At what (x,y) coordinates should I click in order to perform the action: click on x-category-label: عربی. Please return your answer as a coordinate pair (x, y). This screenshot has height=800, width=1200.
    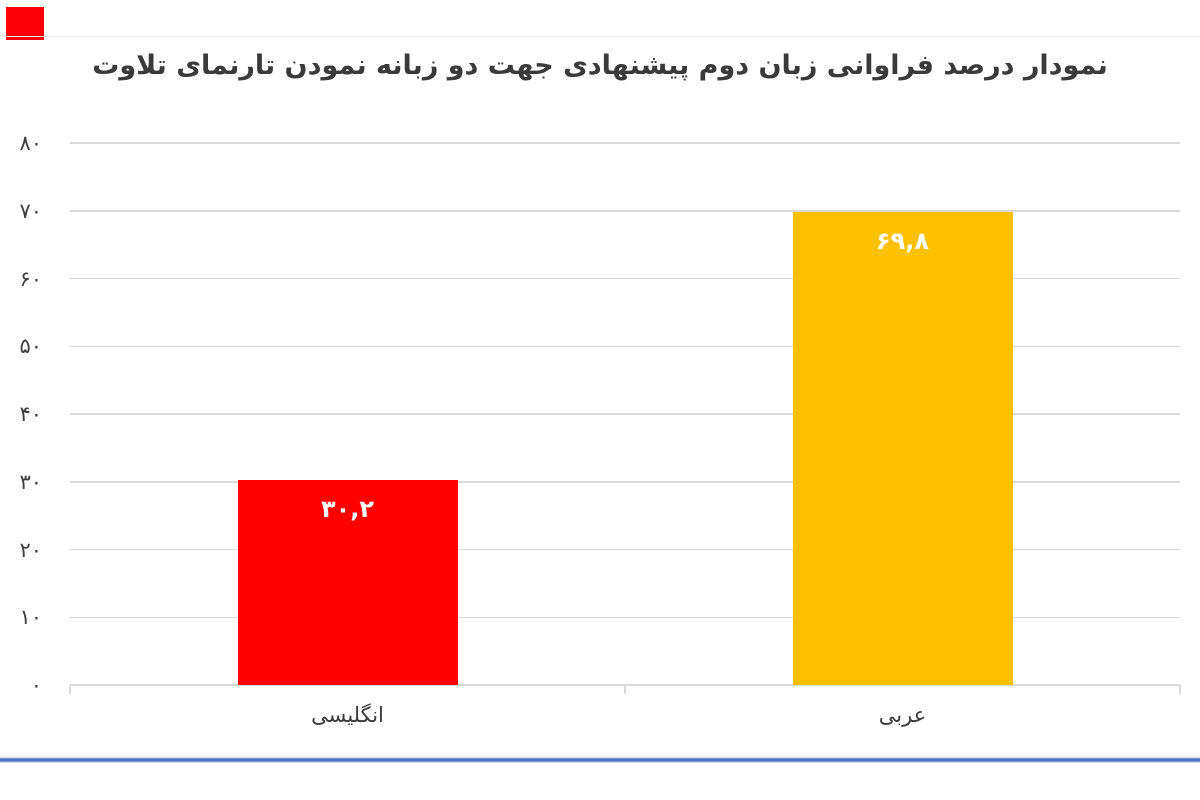
    Looking at the image, I should click on (902, 715).